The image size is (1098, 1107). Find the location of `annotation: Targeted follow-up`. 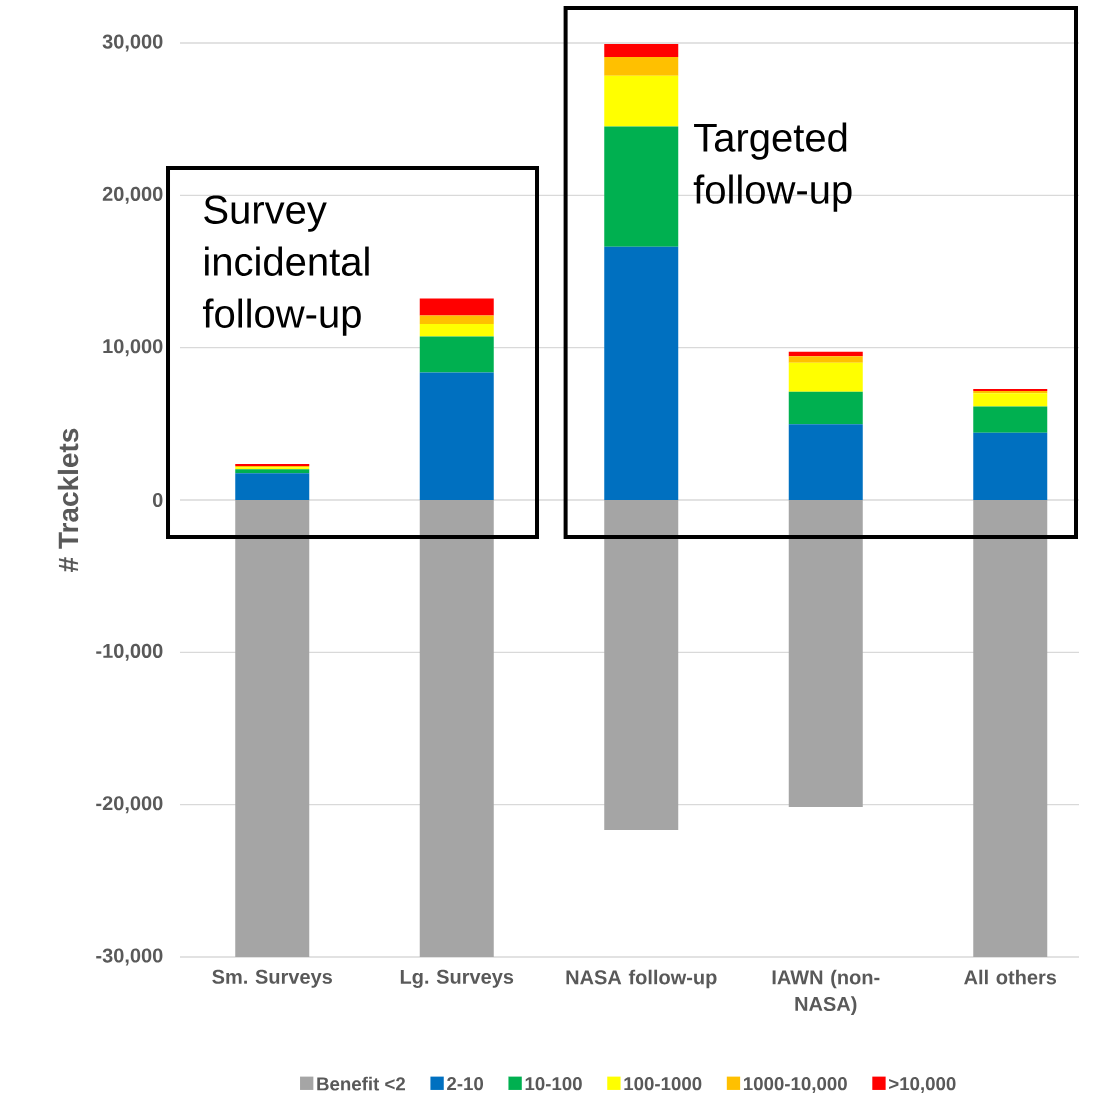

annotation: Targeted follow-up is located at coordinates (772, 167).